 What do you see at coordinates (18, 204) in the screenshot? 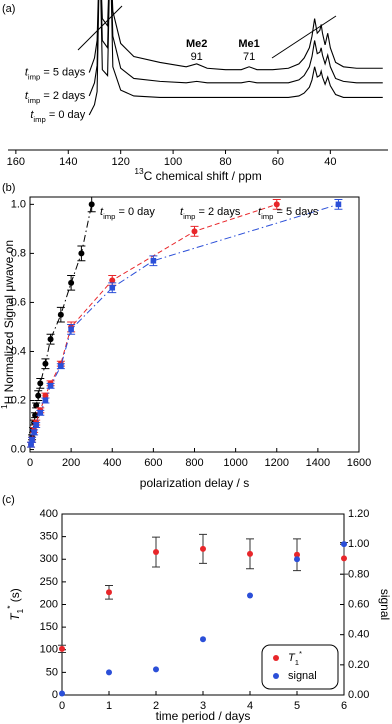
I see `y-tick-label: 1.0` at bounding box center [18, 204].